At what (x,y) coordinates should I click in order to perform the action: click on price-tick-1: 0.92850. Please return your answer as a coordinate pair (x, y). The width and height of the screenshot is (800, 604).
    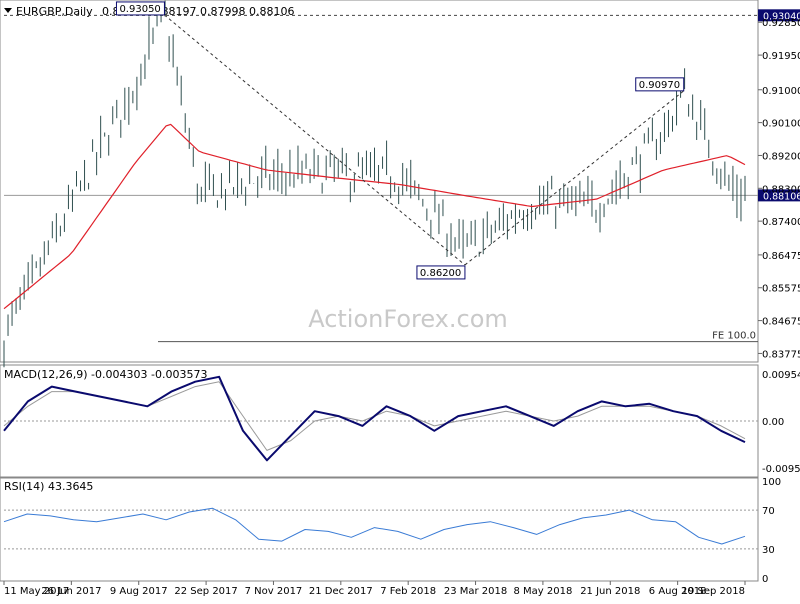
    Looking at the image, I should click on (781, 23).